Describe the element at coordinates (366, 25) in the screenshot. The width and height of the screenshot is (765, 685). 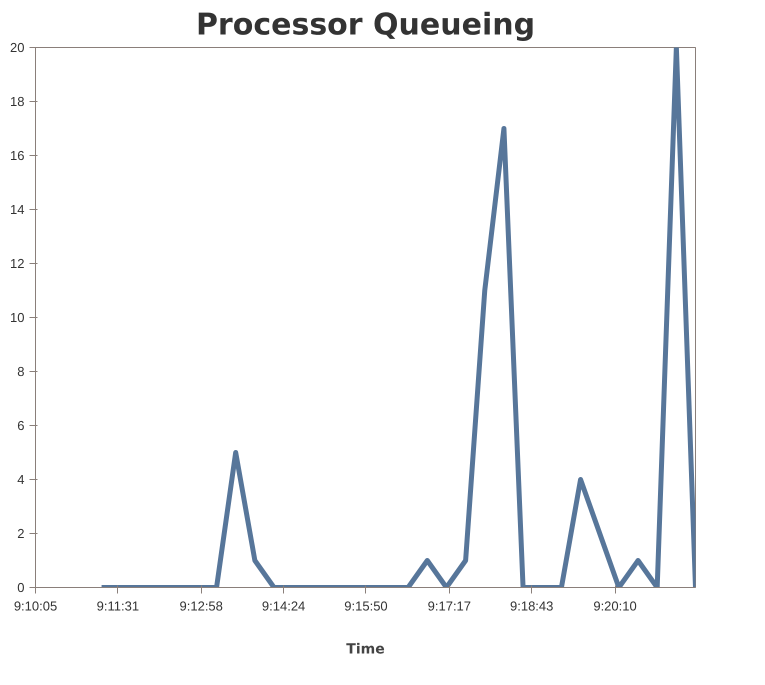
I see `chart-title: Processor Queueing` at that location.